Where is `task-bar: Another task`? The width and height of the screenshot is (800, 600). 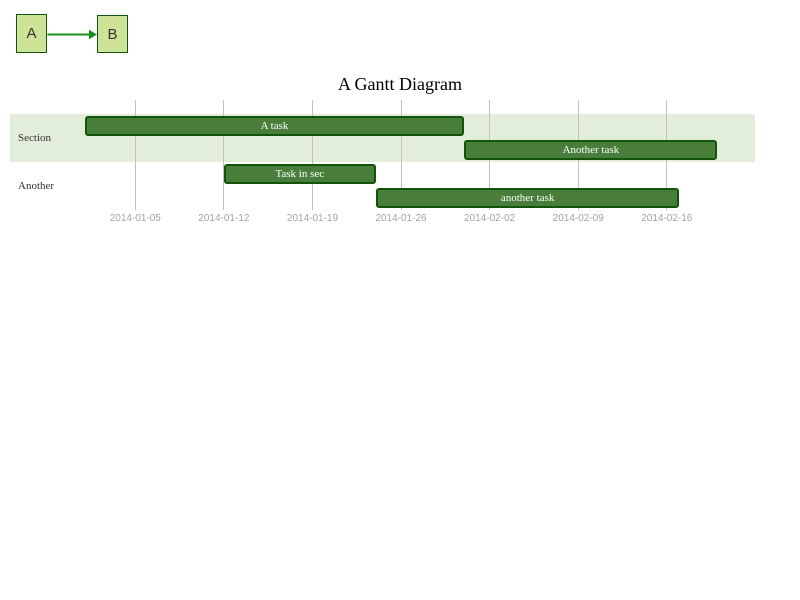
task-bar: Another task is located at coordinates (591, 150).